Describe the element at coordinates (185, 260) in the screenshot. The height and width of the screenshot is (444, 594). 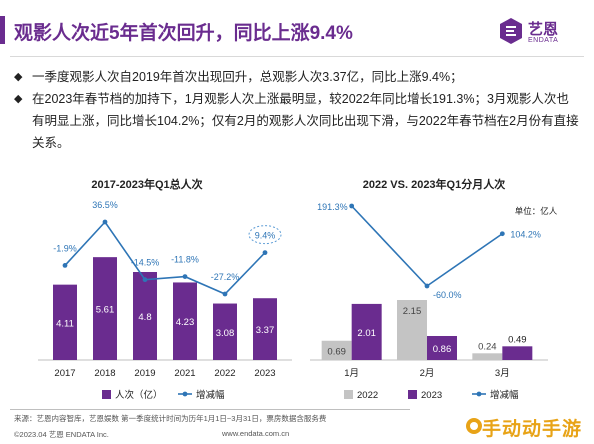
I see `line-value-label: -11.8%` at that location.